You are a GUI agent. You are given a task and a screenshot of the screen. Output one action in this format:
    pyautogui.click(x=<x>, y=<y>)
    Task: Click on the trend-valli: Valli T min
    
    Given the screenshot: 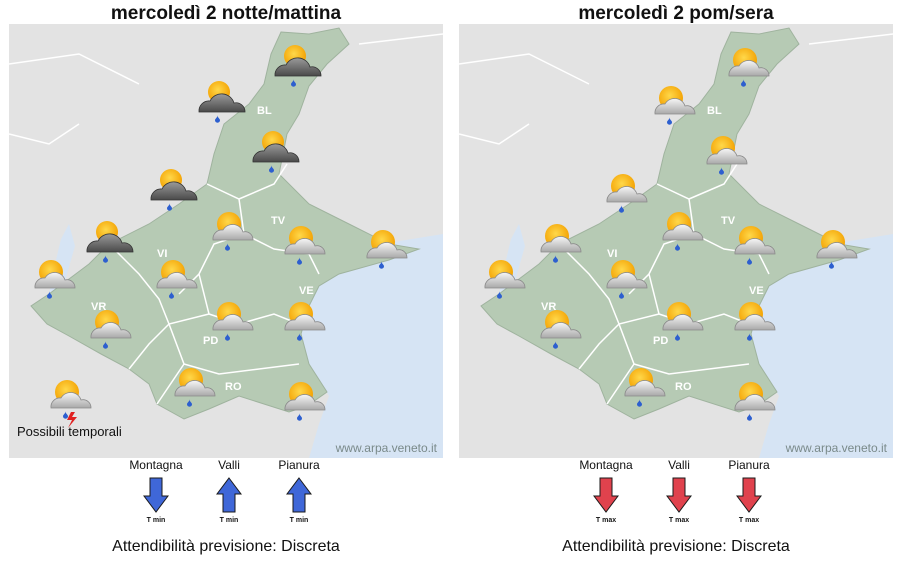 What is the action you would take?
    pyautogui.click(x=229, y=491)
    